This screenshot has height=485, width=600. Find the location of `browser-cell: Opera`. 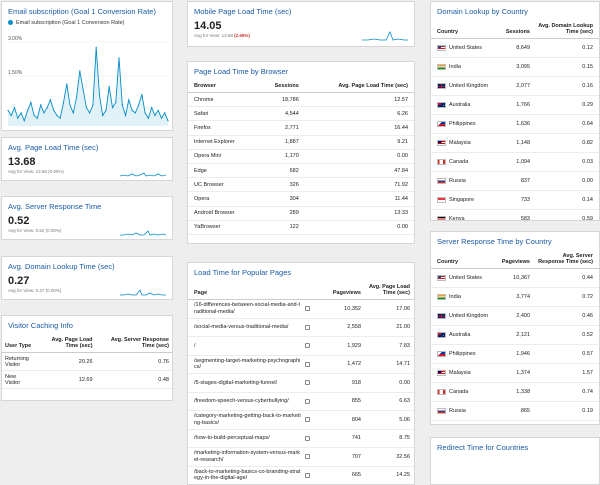

browser-cell: Opera is located at coordinates (223, 199).